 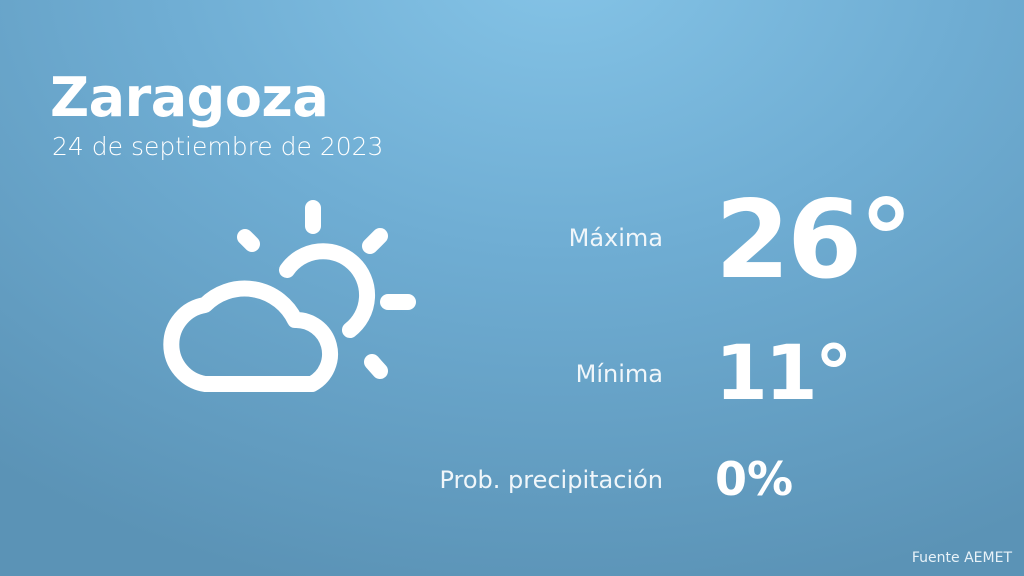 I want to click on date-subtitle: 24 de septiembre de 2023, so click(x=218, y=146).